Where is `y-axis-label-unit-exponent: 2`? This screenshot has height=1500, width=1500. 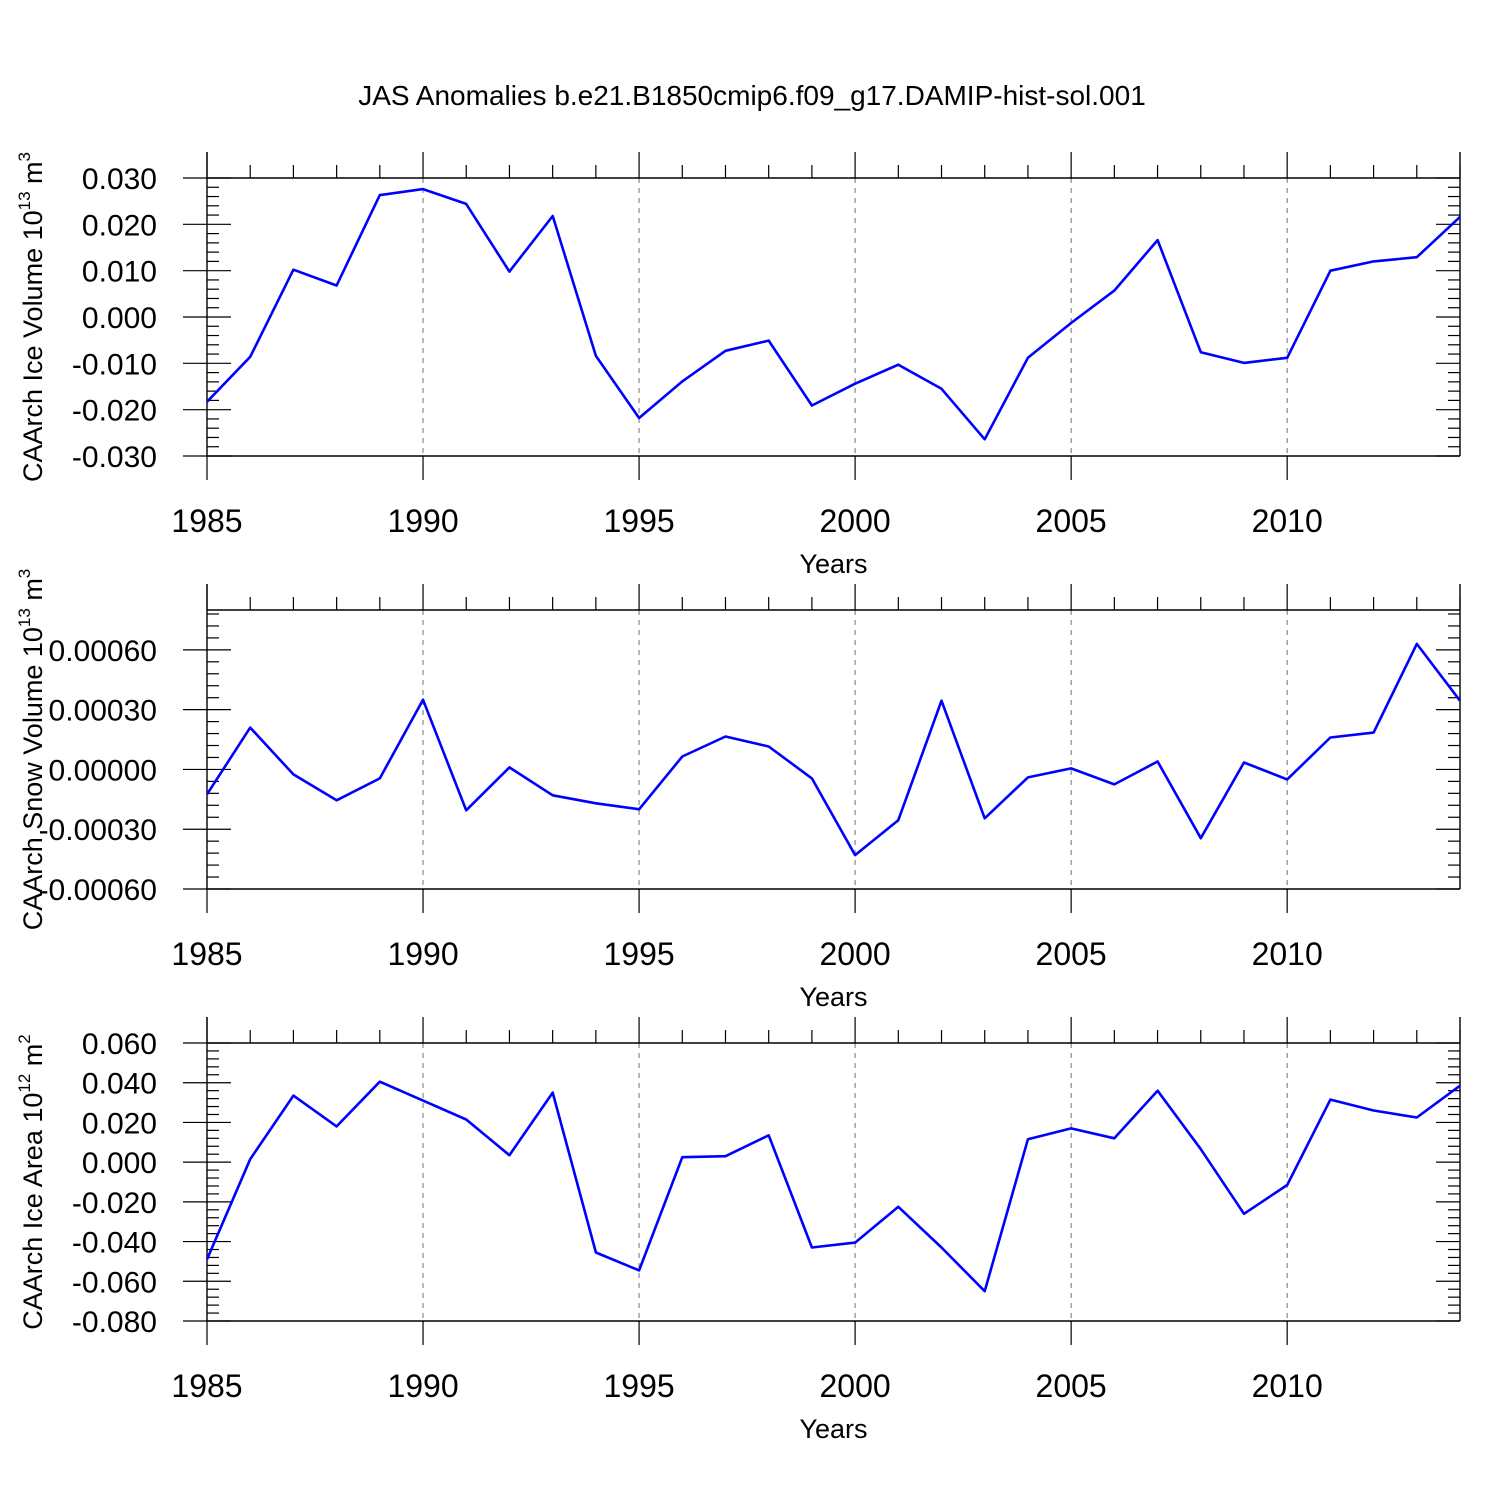 y-axis-label-unit-exponent: 2 is located at coordinates (24, 1038).